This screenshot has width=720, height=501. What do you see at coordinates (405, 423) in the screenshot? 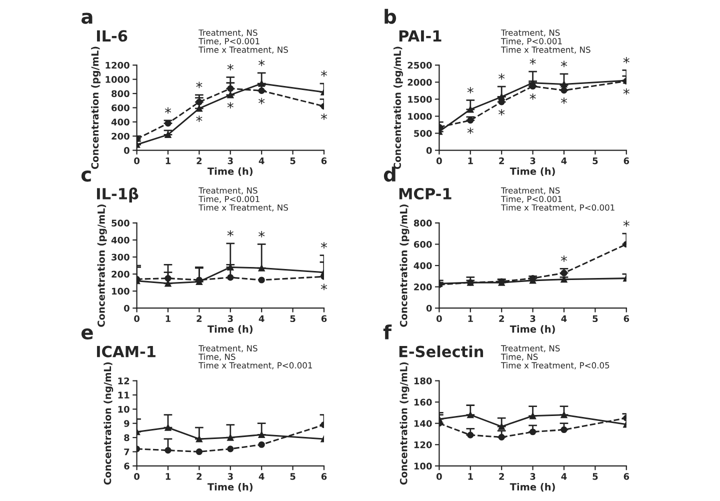
I see `y-axis-title: Concentration (ng/mL)` at bounding box center [405, 423].